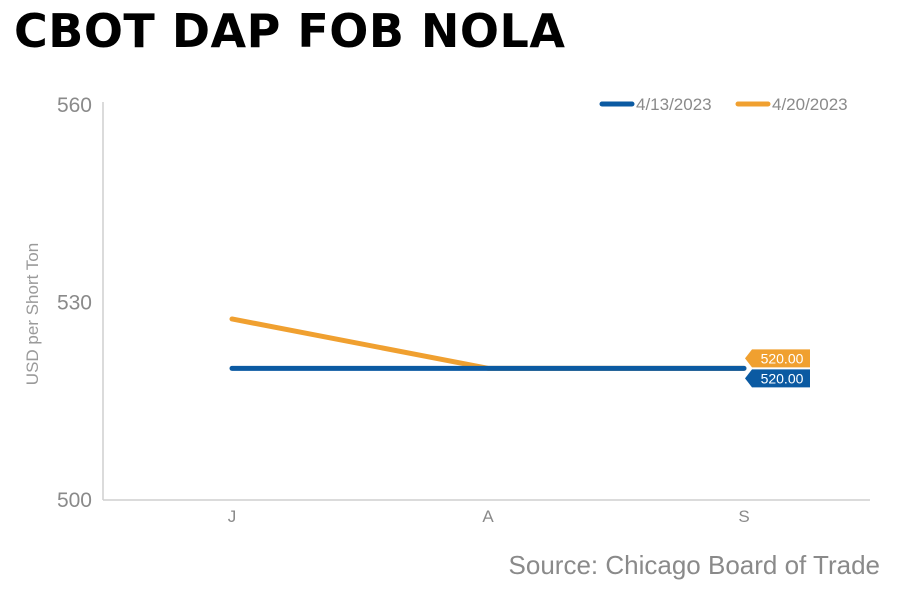  I want to click on y-tick-labels: 500 530 560, so click(74, 303).